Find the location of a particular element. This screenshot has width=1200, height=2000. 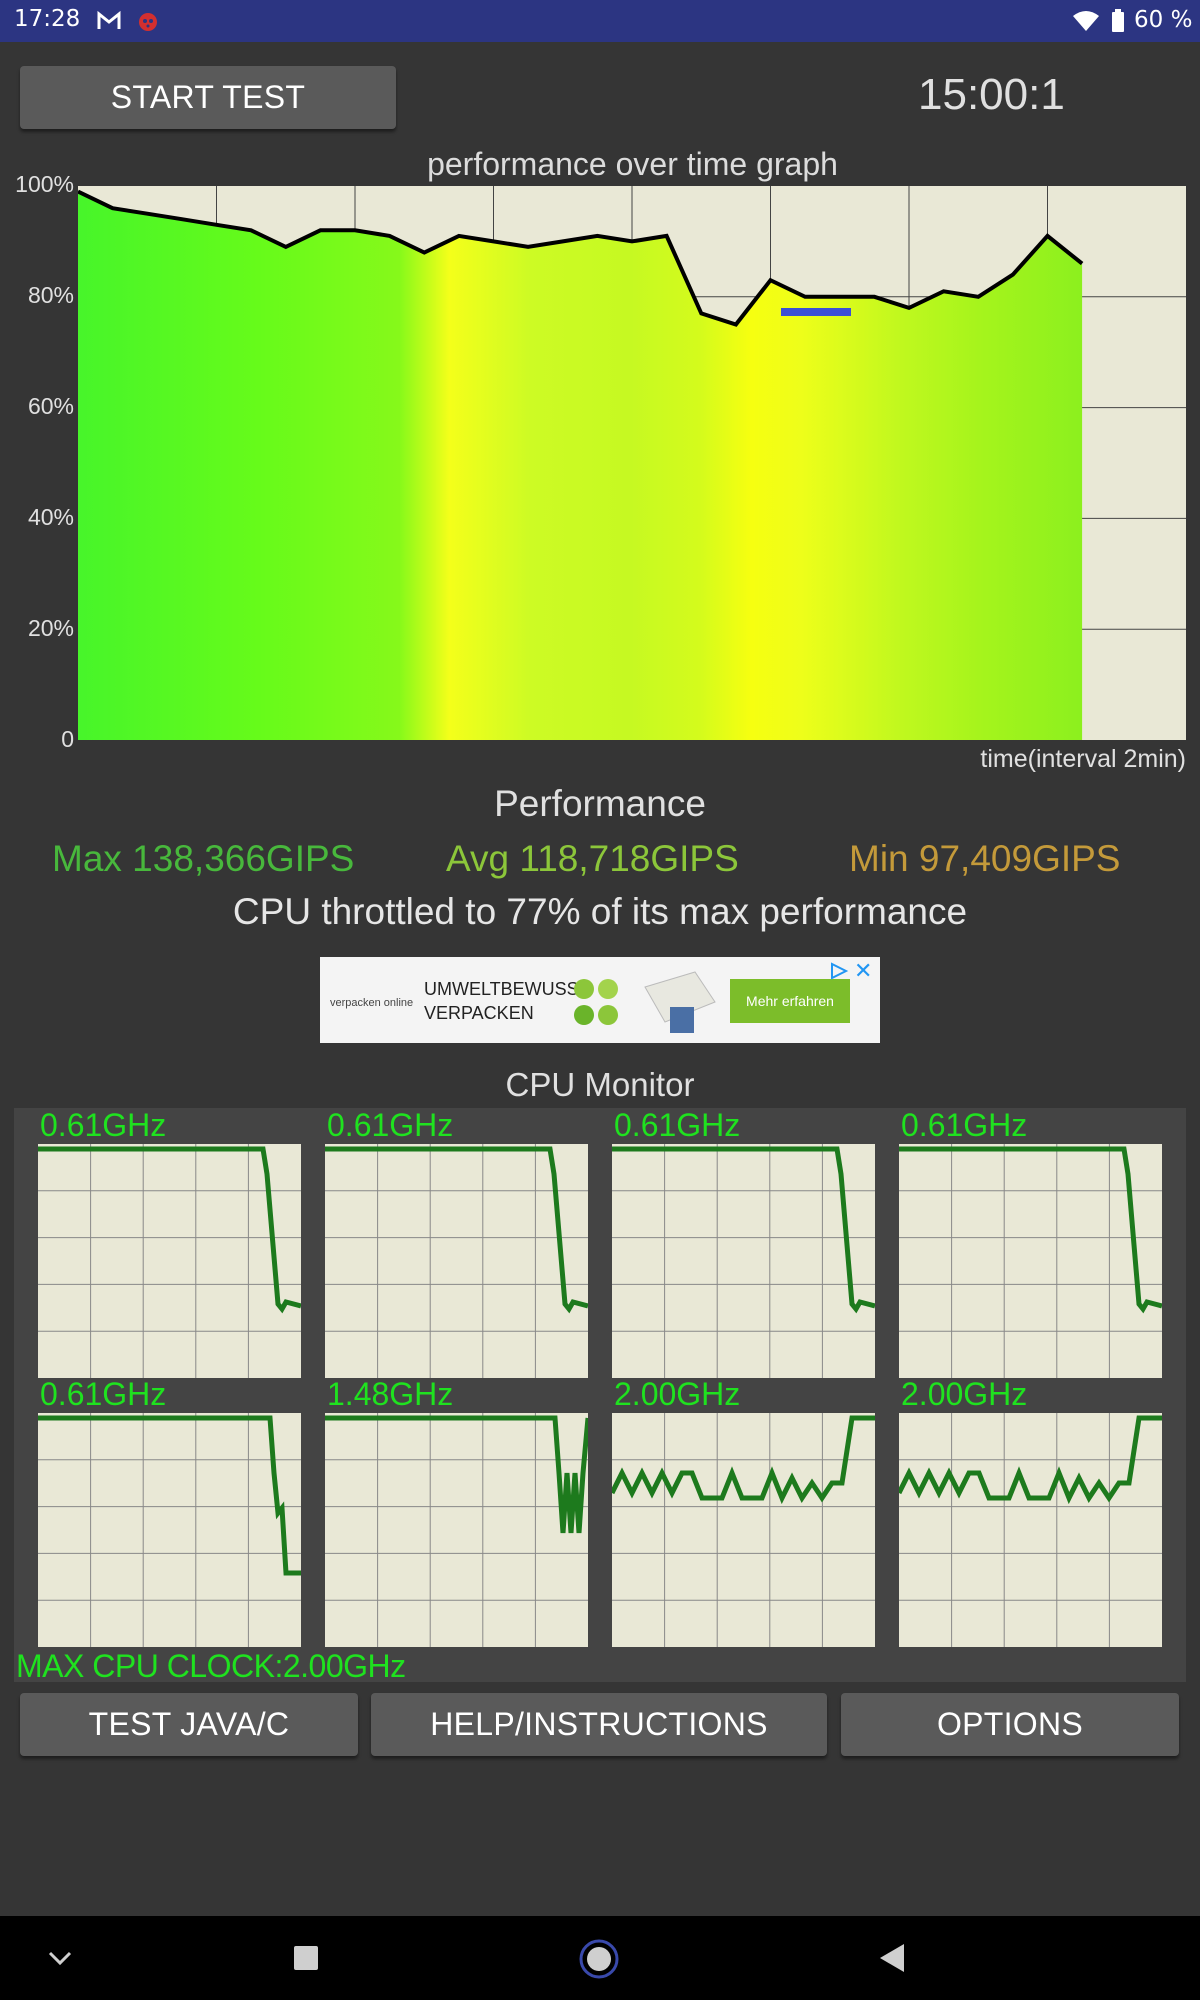

status-bar: 17:28 60 % is located at coordinates (600, 21).